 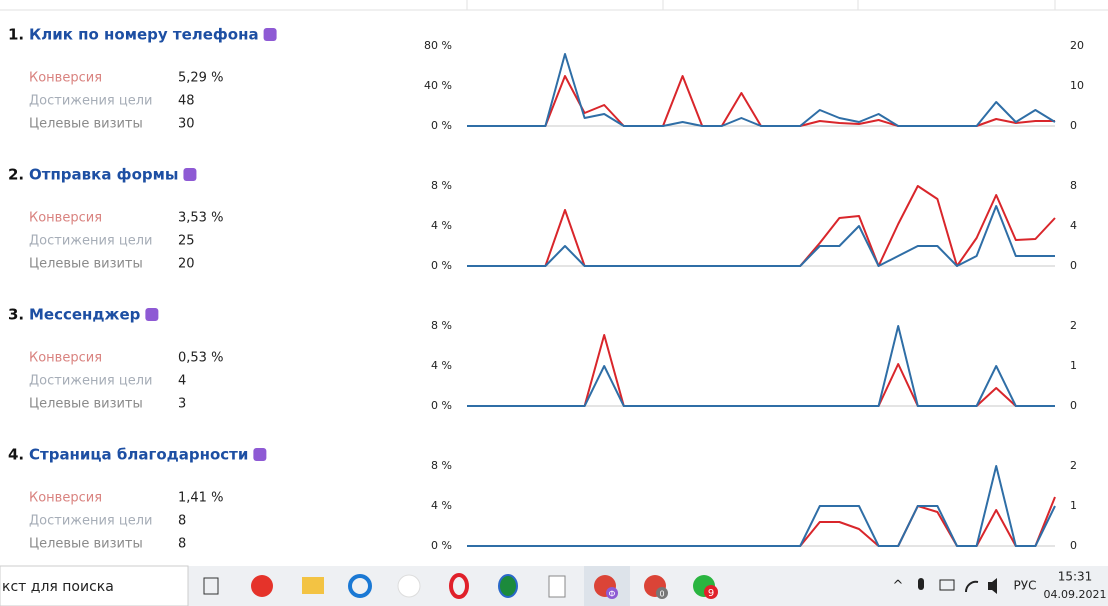 I want to click on badge-text: Ф, so click(x=612, y=594).